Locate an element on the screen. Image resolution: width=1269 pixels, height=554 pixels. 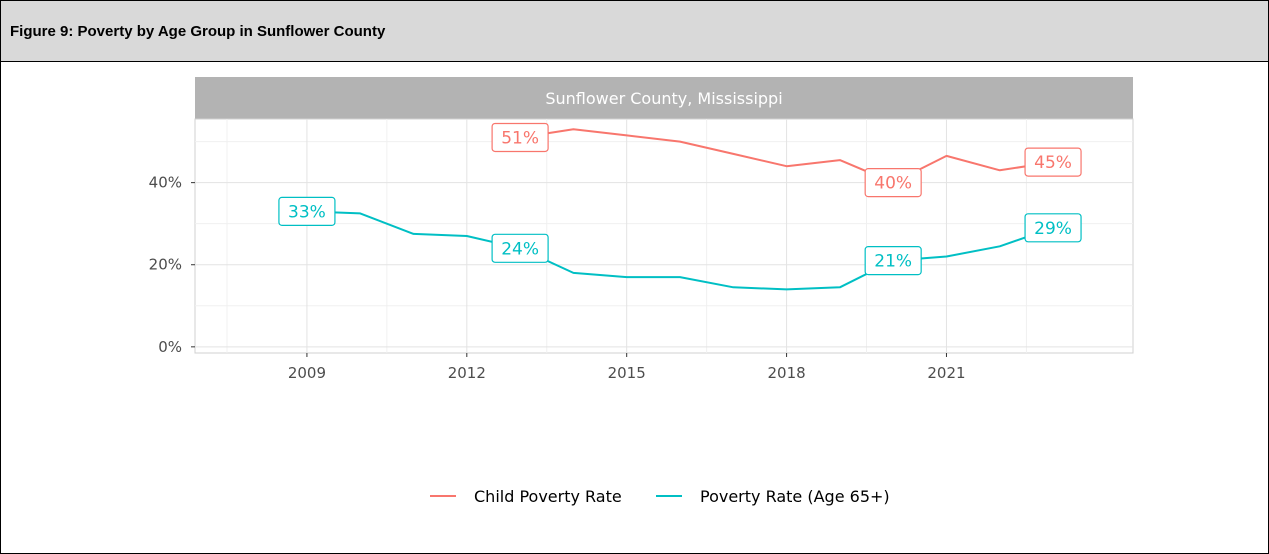
data-label: 33% is located at coordinates (307, 211).